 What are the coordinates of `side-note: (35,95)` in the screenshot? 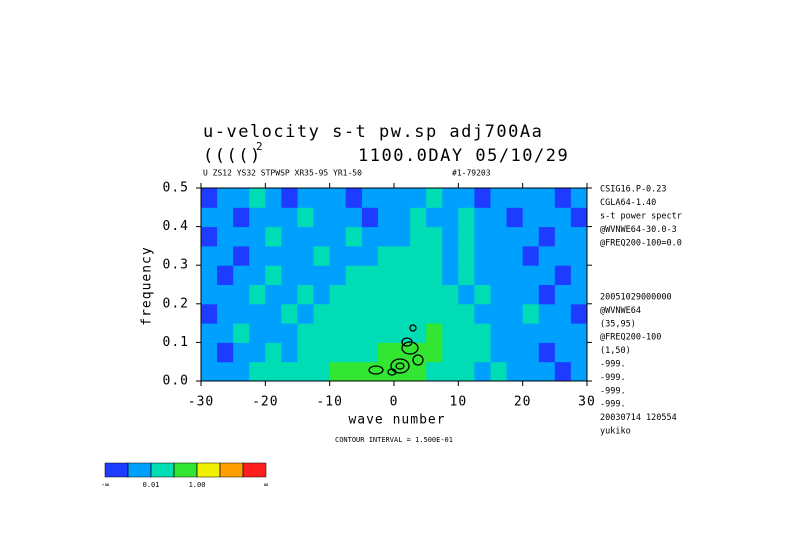 It's located at (618, 324).